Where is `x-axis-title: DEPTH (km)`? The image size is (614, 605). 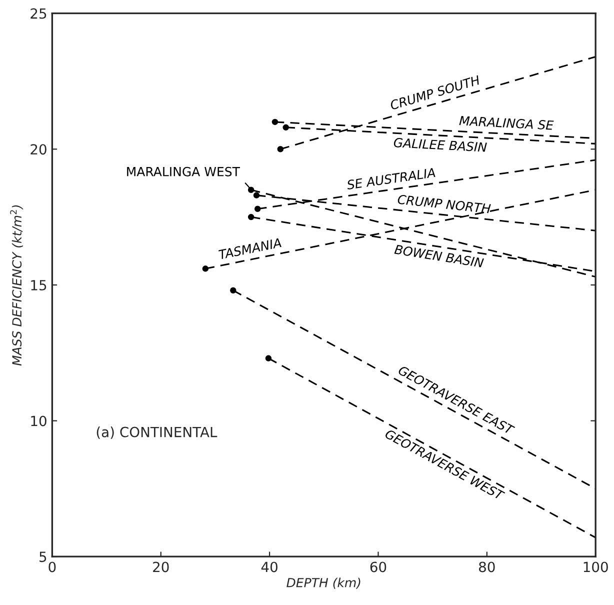
x-axis-title: DEPTH (km) is located at coordinates (323, 583).